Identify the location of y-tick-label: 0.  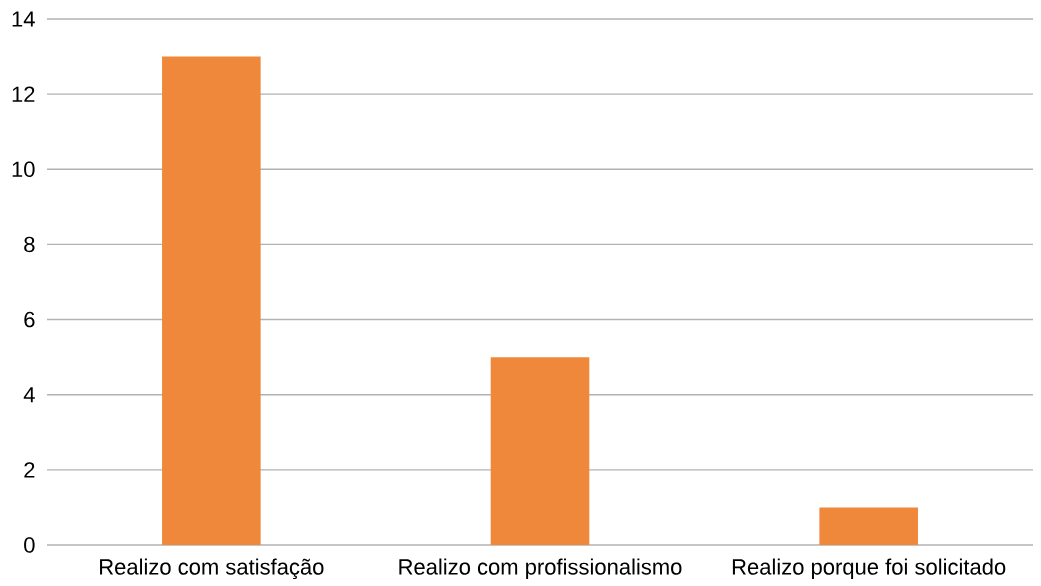
(29, 545).